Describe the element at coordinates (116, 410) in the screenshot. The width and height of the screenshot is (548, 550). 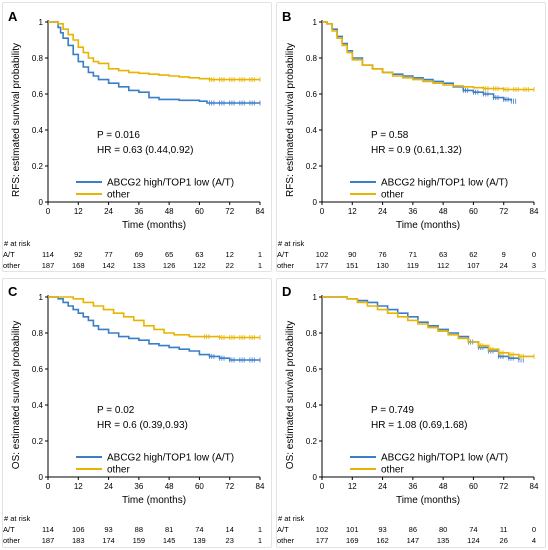
I see `p-value-text: P = 0.02` at that location.